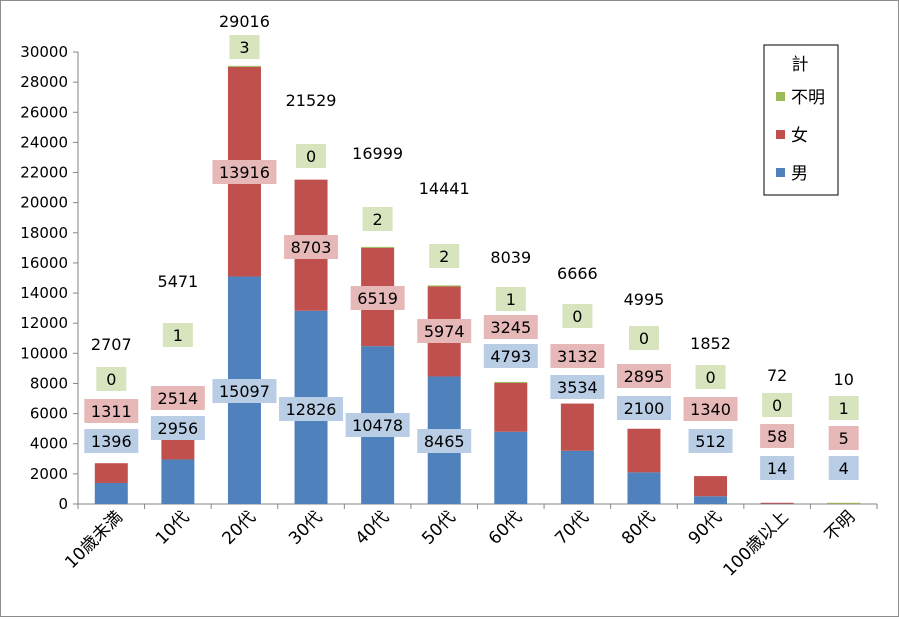  What do you see at coordinates (44, 52) in the screenshot?
I see `y-tick-label: 30000` at bounding box center [44, 52].